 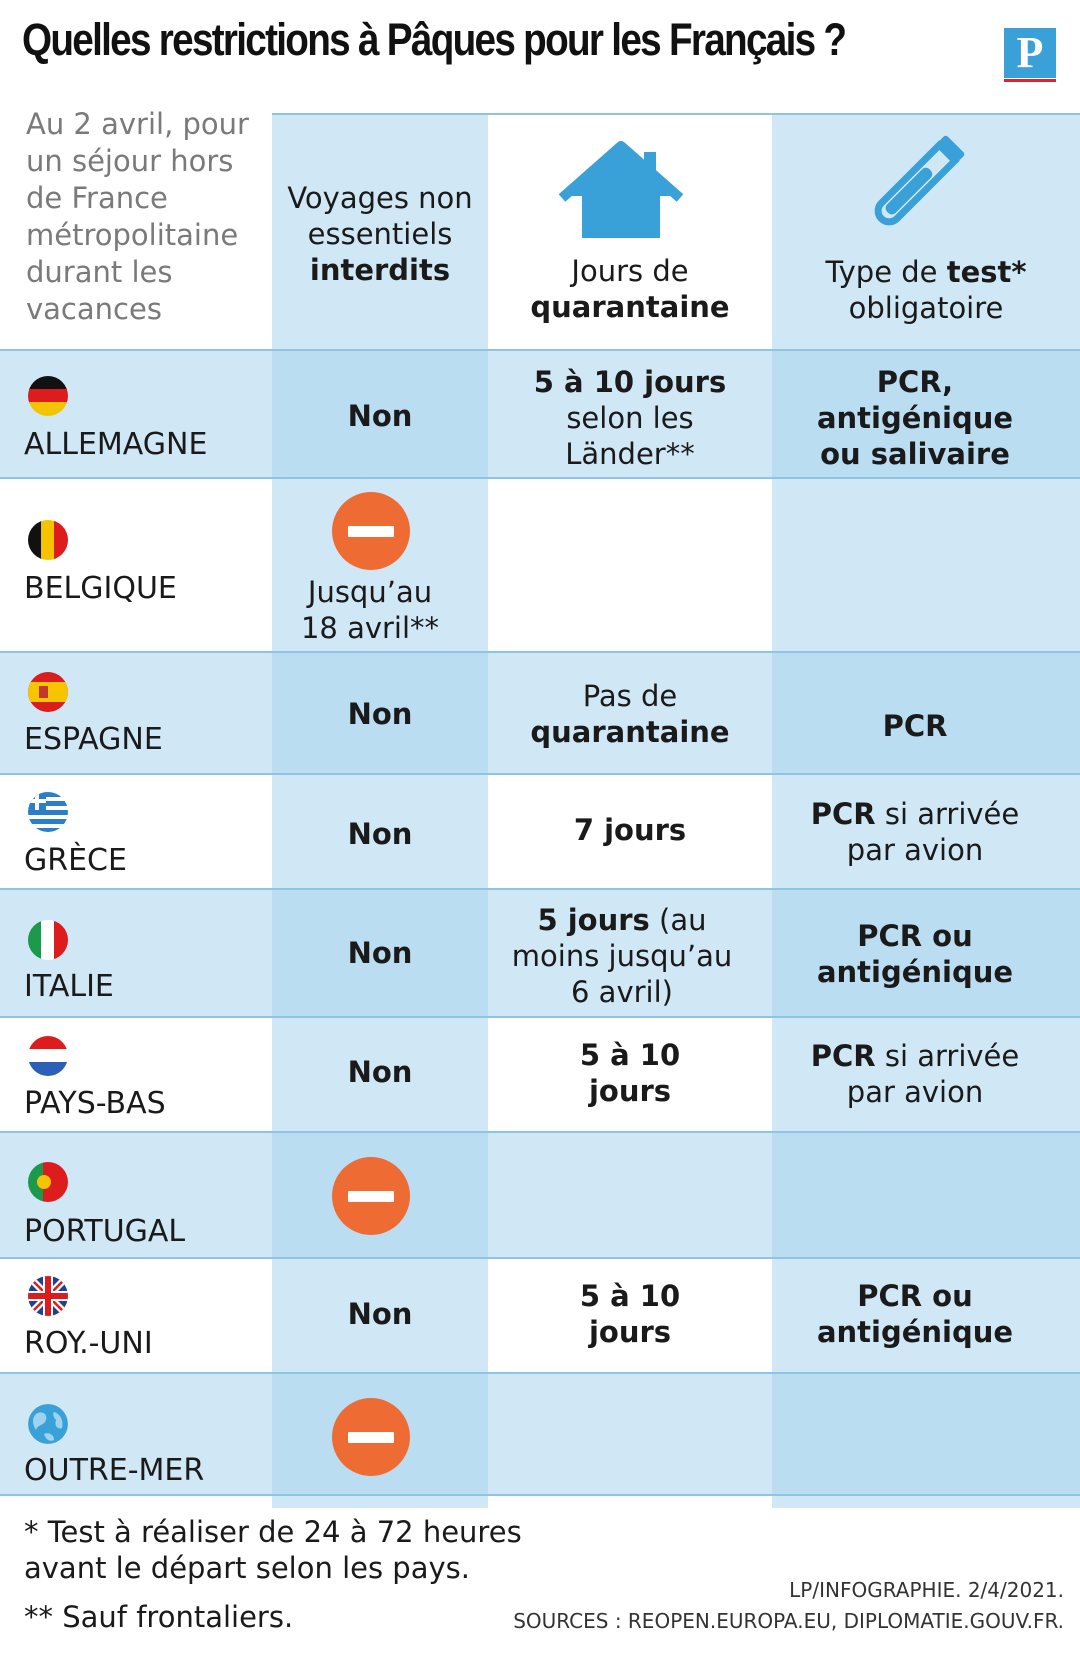 What do you see at coordinates (621, 189) in the screenshot?
I see `house-icon` at bounding box center [621, 189].